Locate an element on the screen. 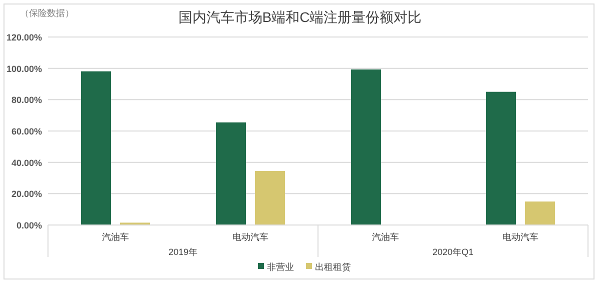  y-tick-label: 60.00% is located at coordinates (26, 131).